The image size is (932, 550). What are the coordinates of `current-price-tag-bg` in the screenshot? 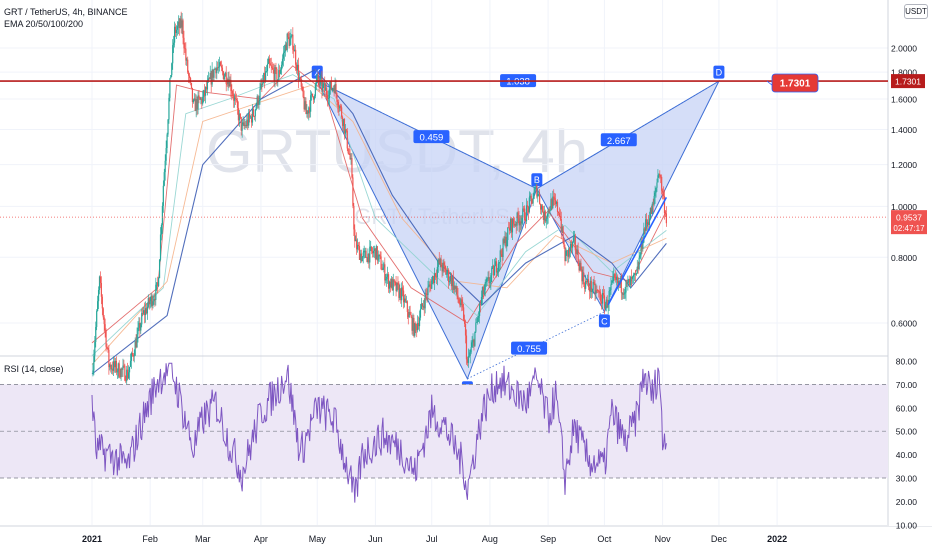 It's located at (909, 222).